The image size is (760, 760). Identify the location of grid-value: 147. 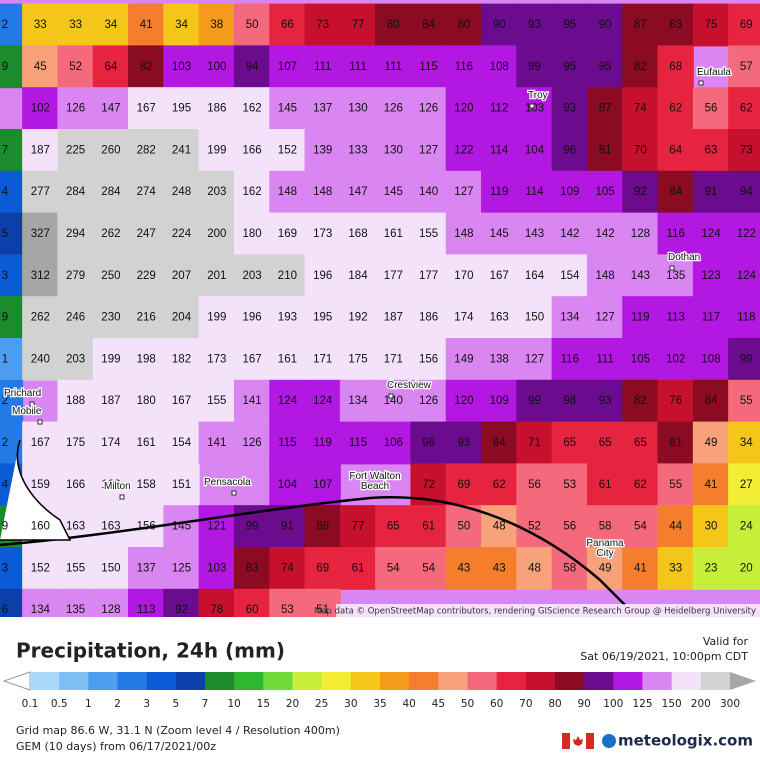
(110, 109).